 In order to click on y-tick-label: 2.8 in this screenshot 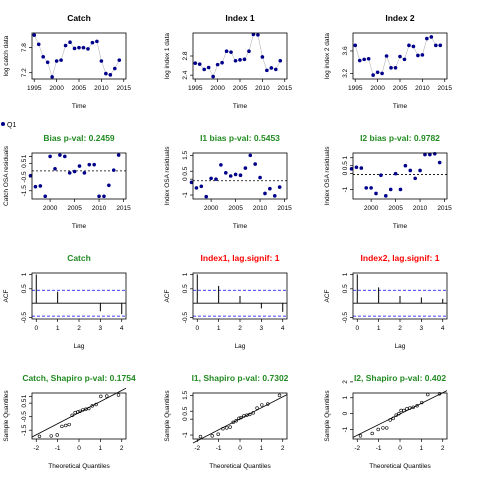, I will do `click(185, 55)`.